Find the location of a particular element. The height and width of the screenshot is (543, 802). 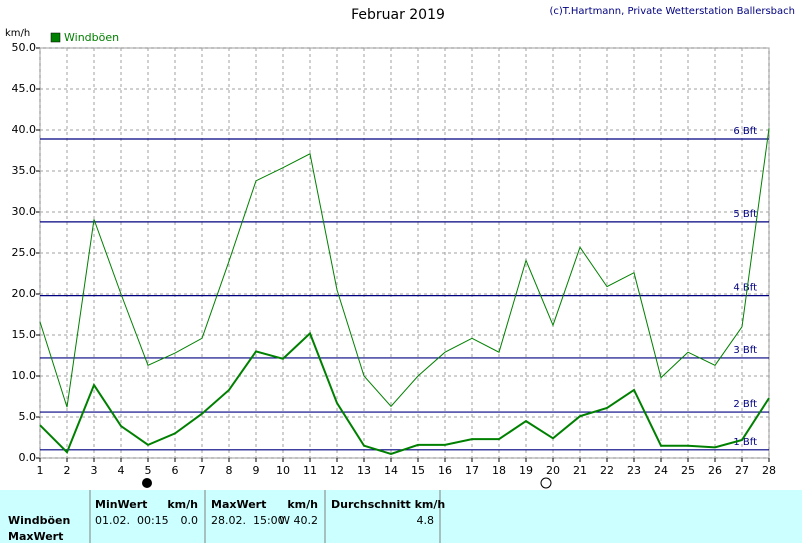

x-tick-label: 7 is located at coordinates (202, 470).